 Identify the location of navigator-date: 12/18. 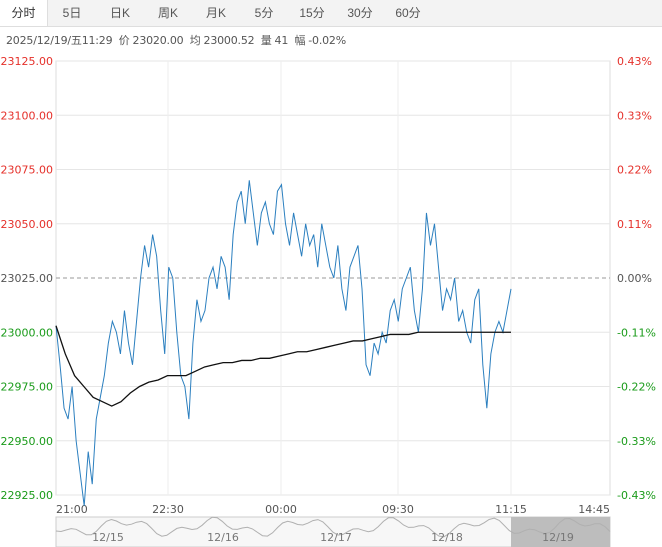
(447, 537).